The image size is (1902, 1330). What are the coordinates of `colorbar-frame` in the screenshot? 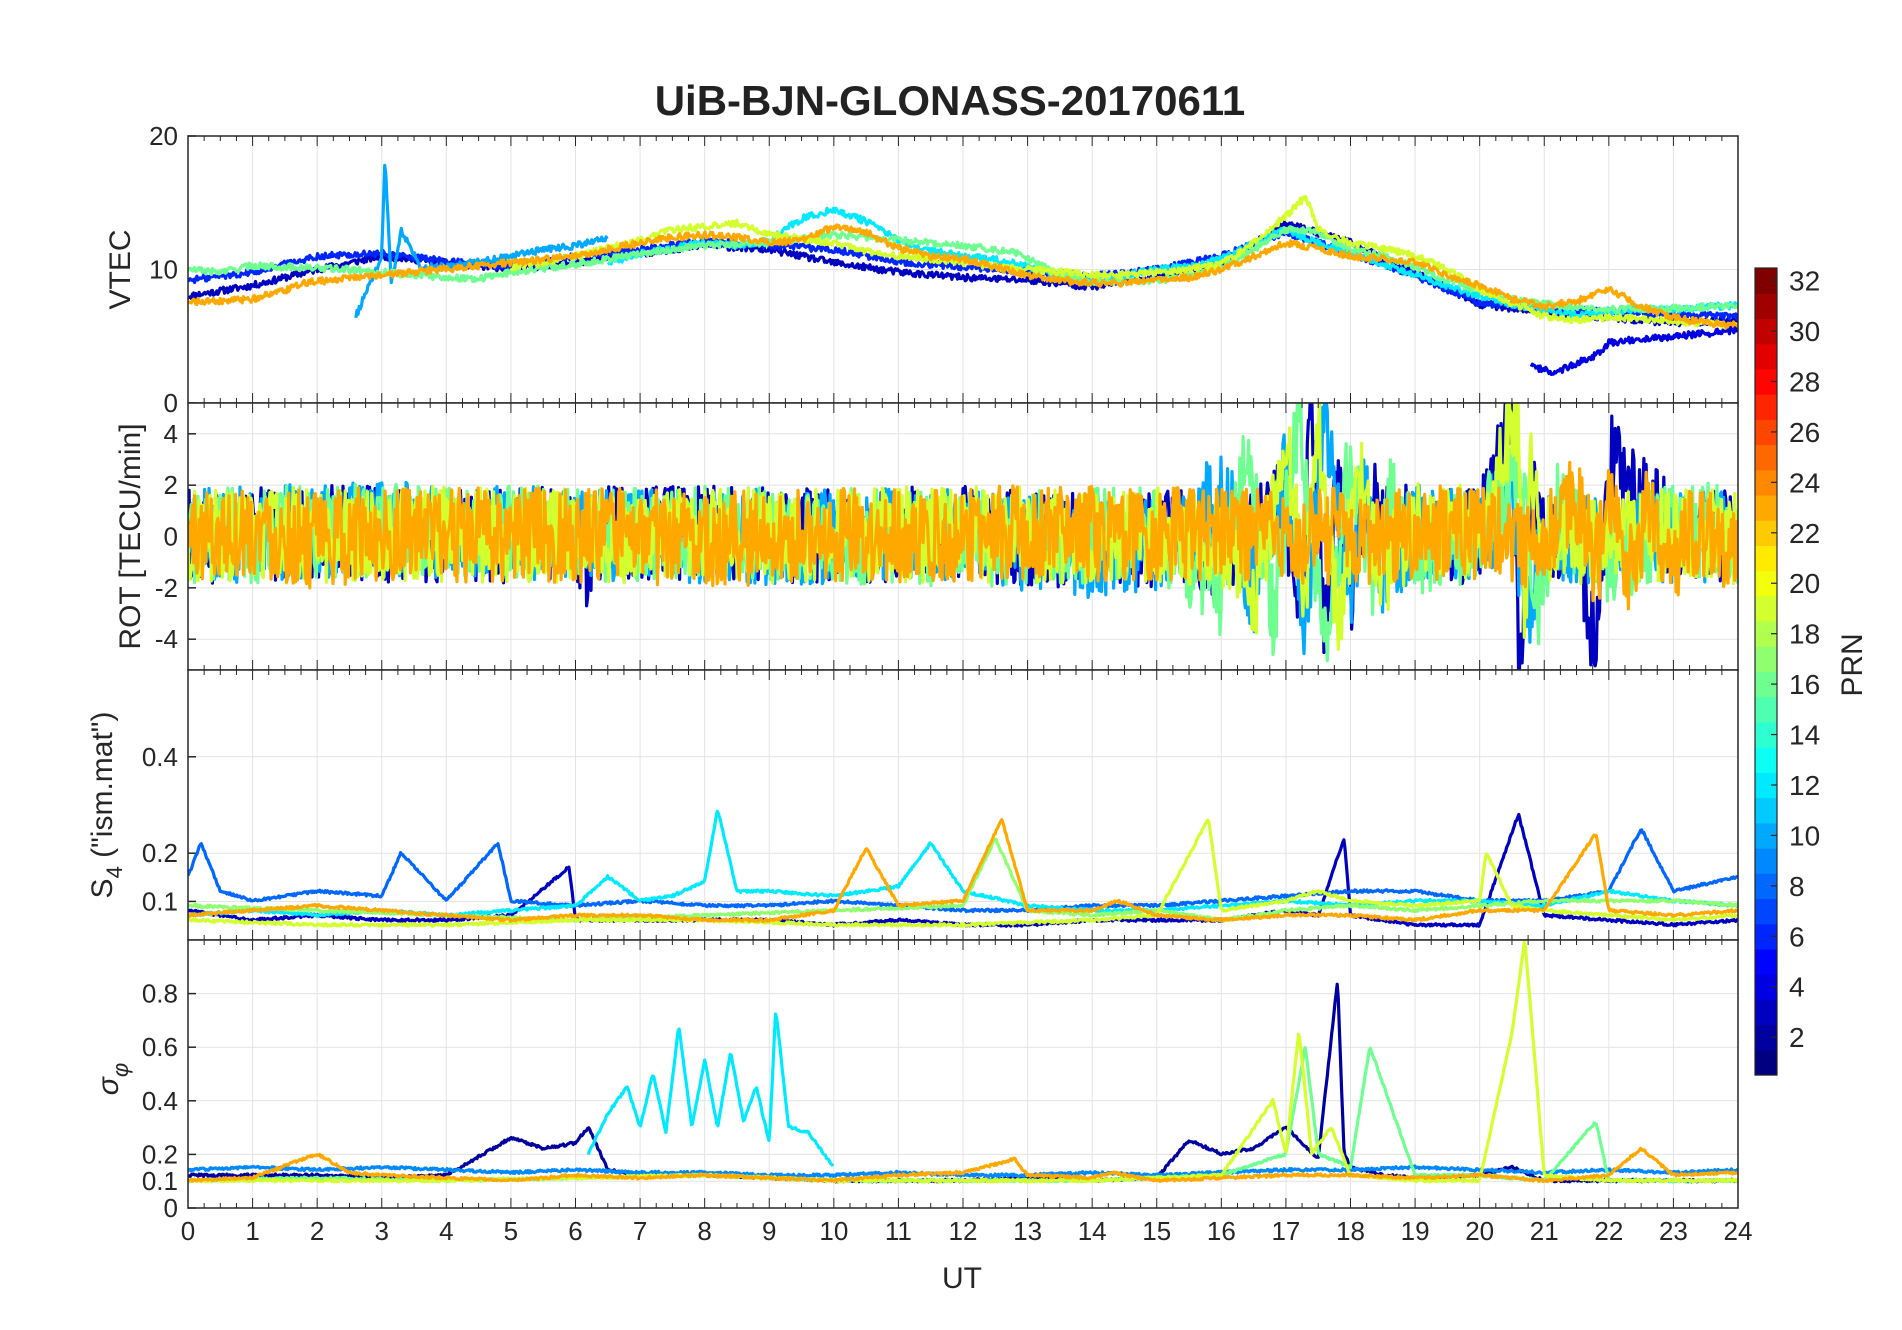 It's located at (1766, 671).